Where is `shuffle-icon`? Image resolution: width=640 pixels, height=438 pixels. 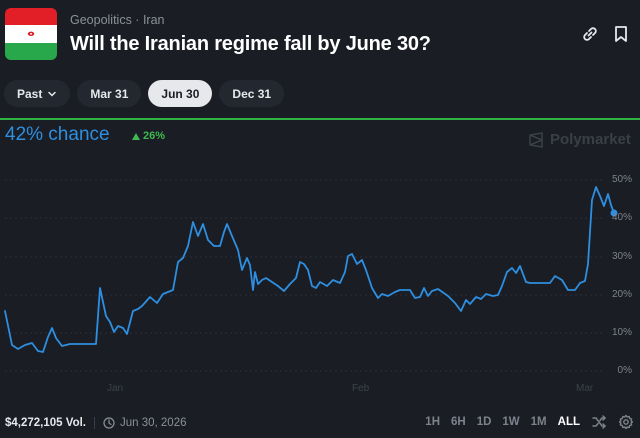 shuffle-icon is located at coordinates (599, 422).